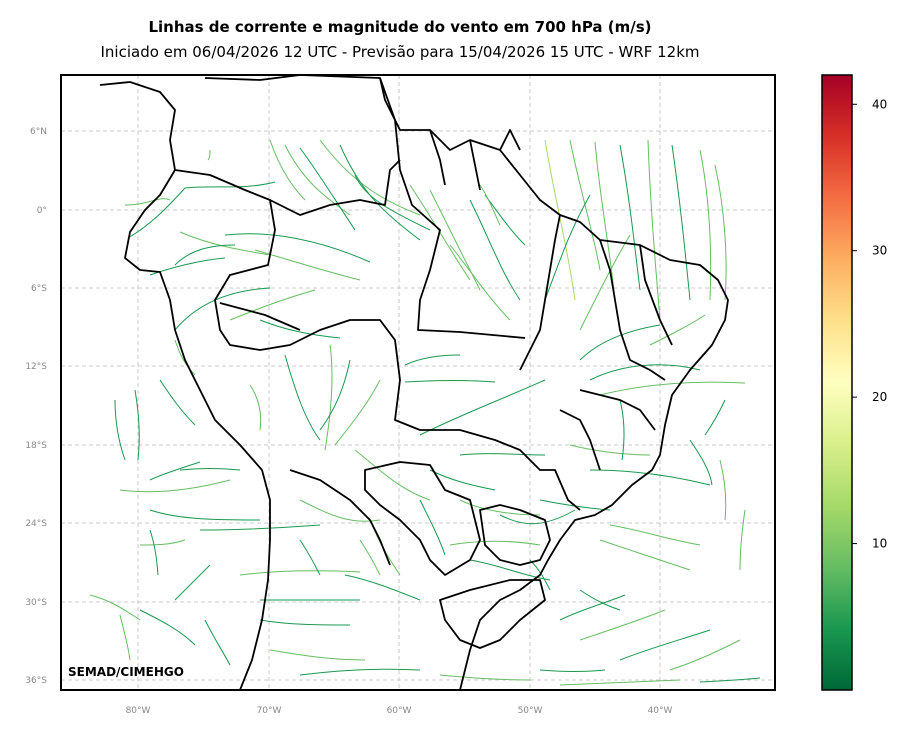 The height and width of the screenshot is (735, 909). I want to click on lon-label: 50°W, so click(530, 711).